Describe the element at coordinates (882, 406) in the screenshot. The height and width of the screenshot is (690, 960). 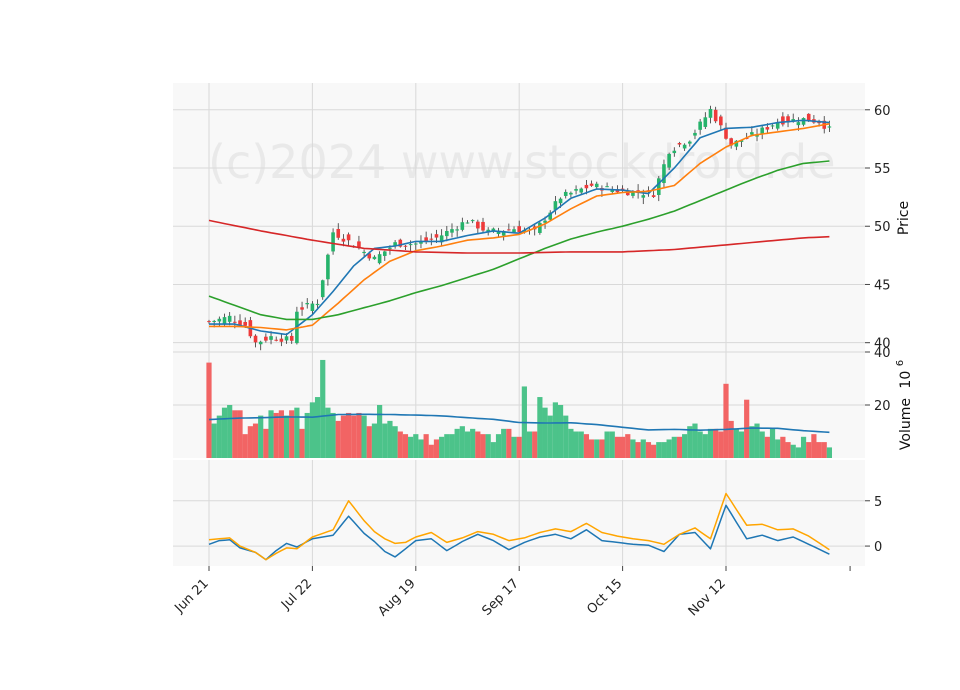
I see `y-tick-label: 20` at that location.